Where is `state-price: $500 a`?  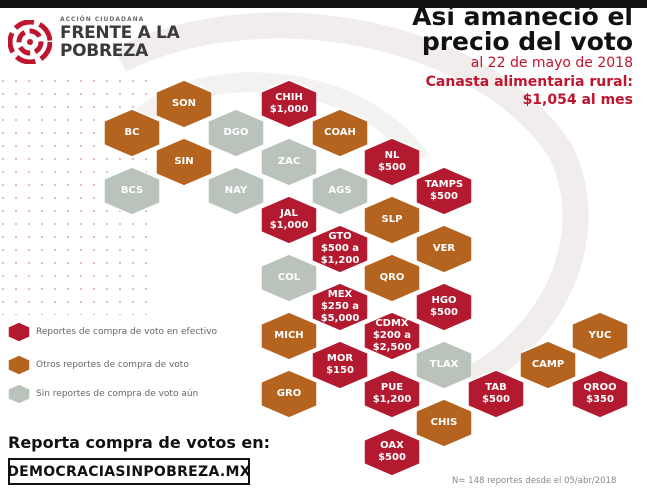 state-price: $500 a is located at coordinates (340, 248).